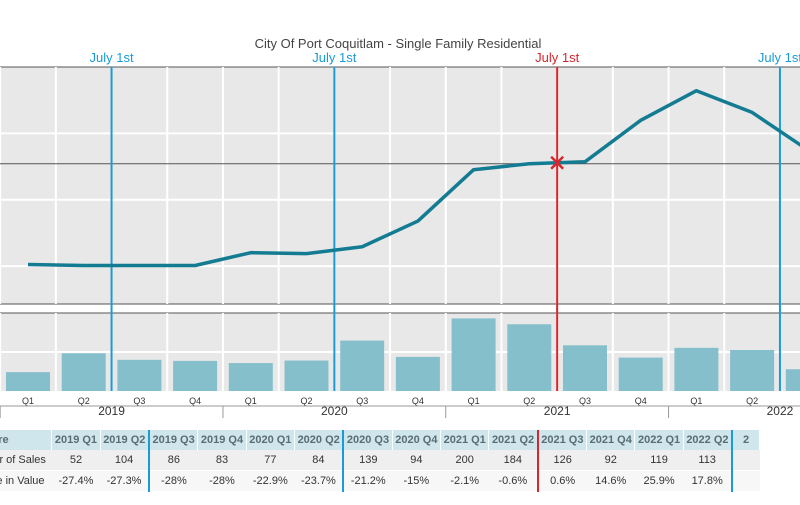 The width and height of the screenshot is (800, 505). I want to click on table-header-cell: 2020 Q4, so click(417, 440).